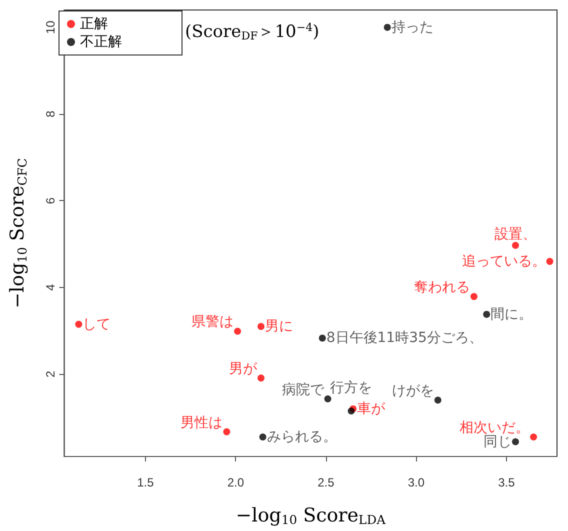  What do you see at coordinates (442, 288) in the screenshot?
I see `data-label: 奪われる` at bounding box center [442, 288].